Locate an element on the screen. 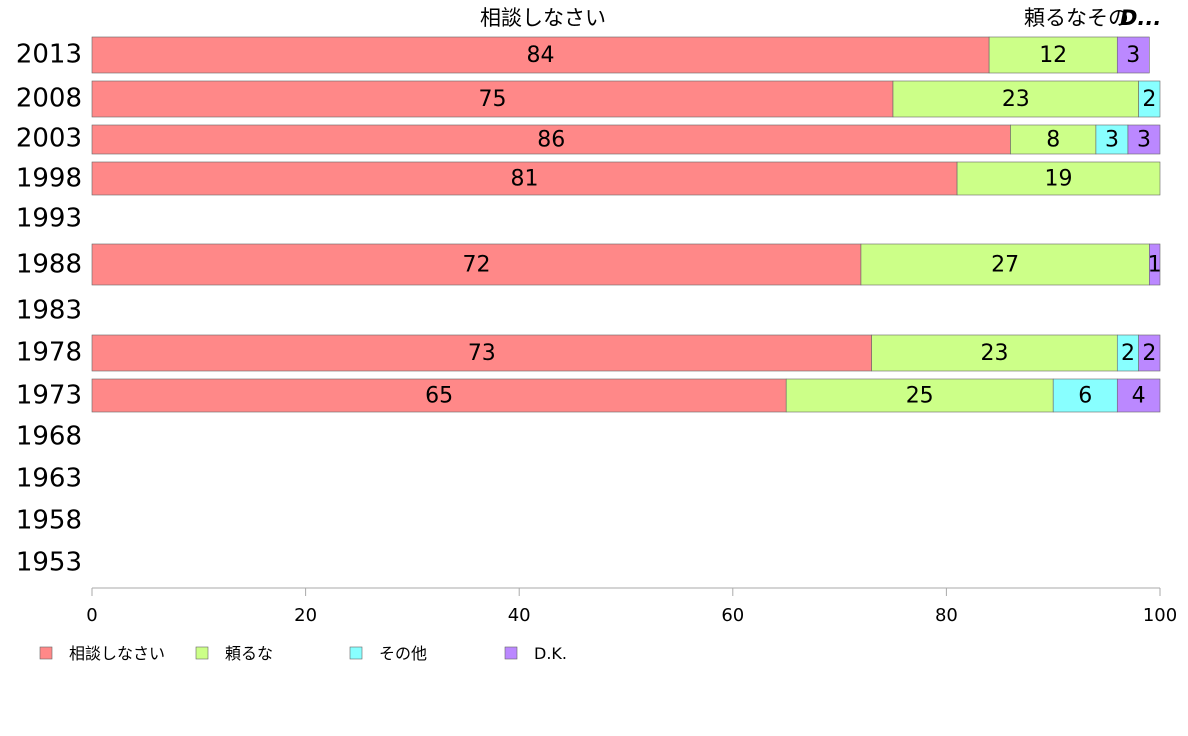 This screenshot has width=1188, height=736. bar-label-1978-series-3: 2 is located at coordinates (1149, 353).